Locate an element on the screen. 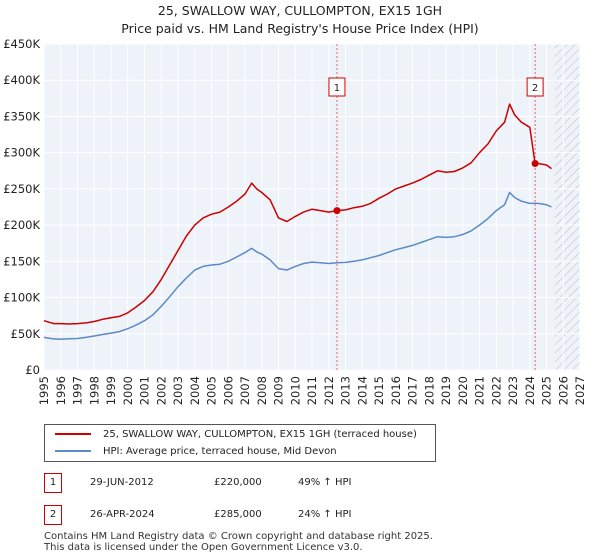  sale-box-label-1: 1 is located at coordinates (337, 88).